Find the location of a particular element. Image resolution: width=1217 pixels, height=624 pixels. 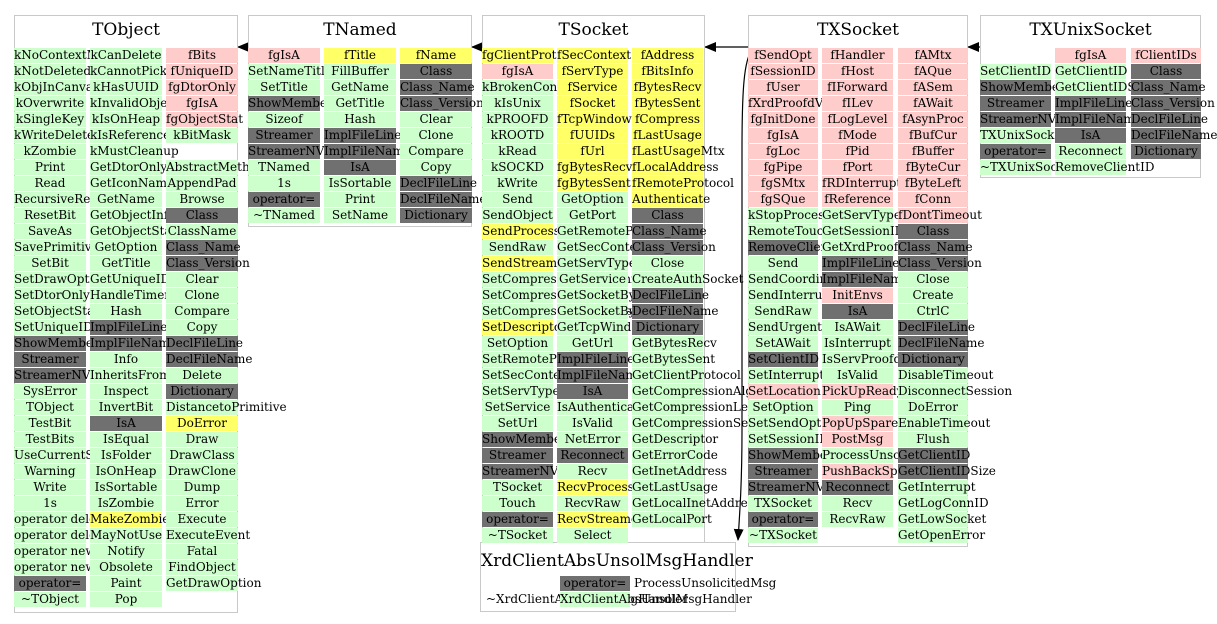

member-txunixsocket-getclientid: GetClientID is located at coordinates (1091, 71).